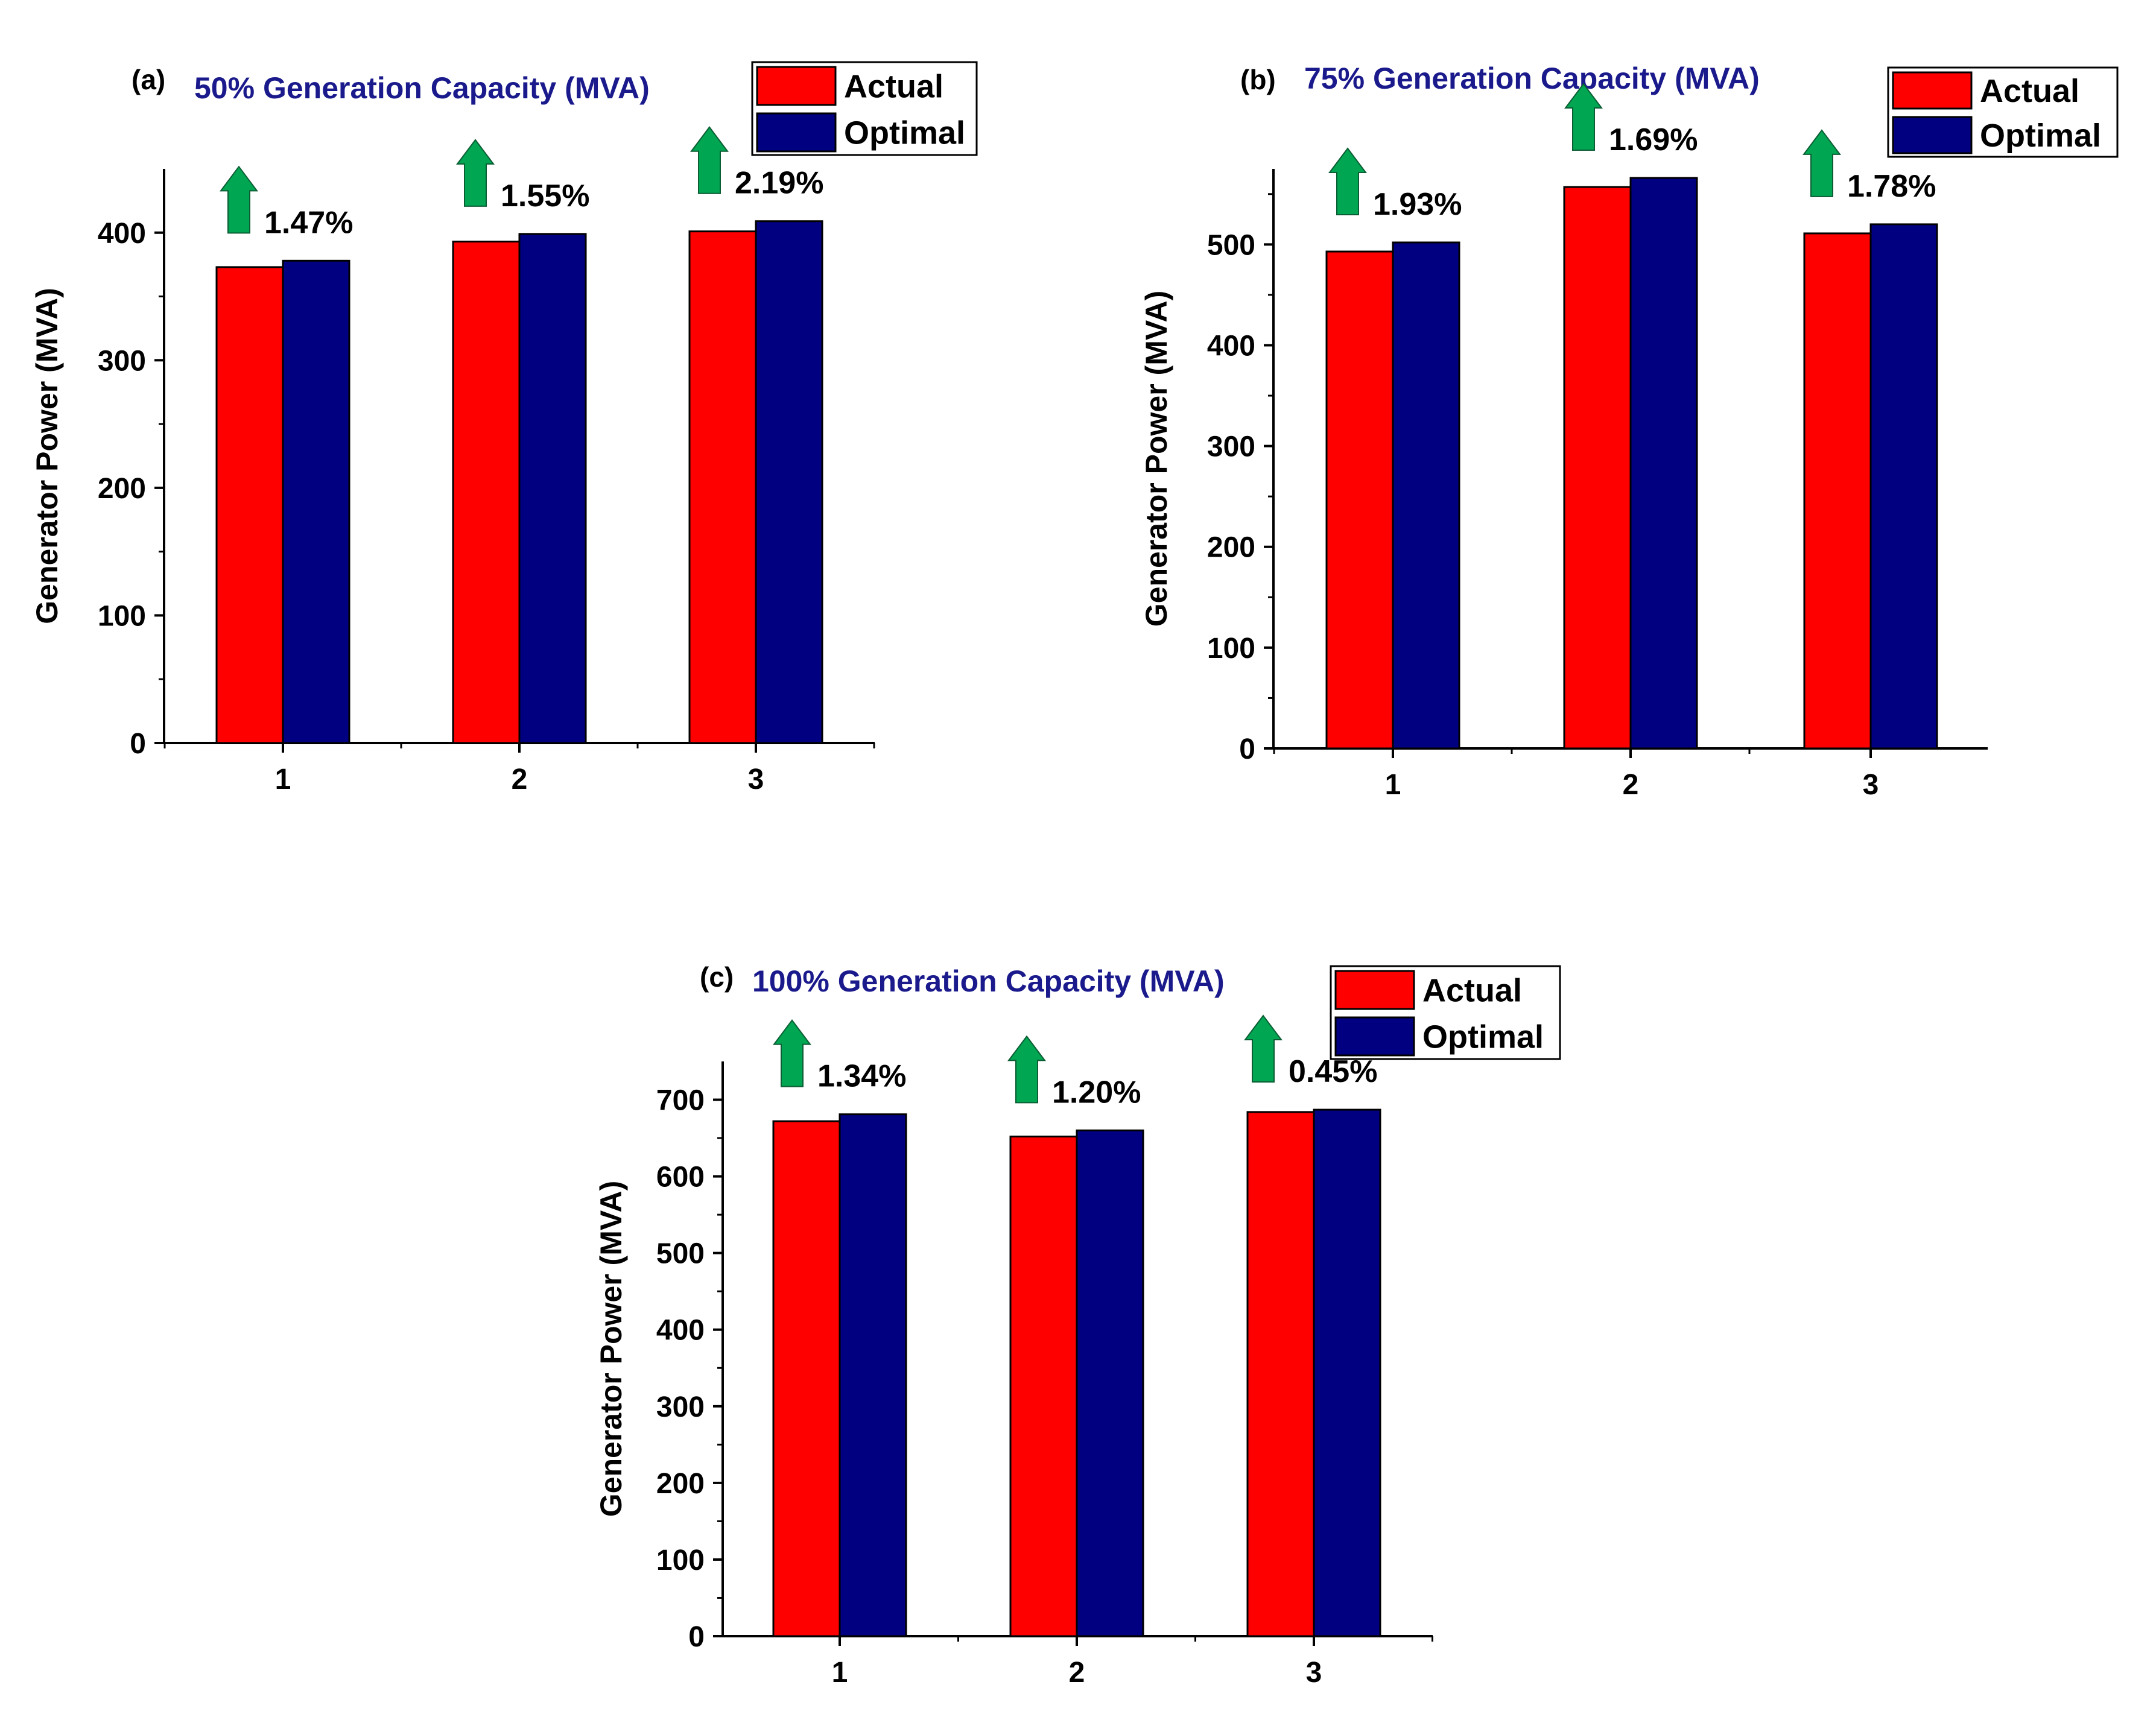  I want to click on percent-increase-label: 1.34%, so click(861, 1076).